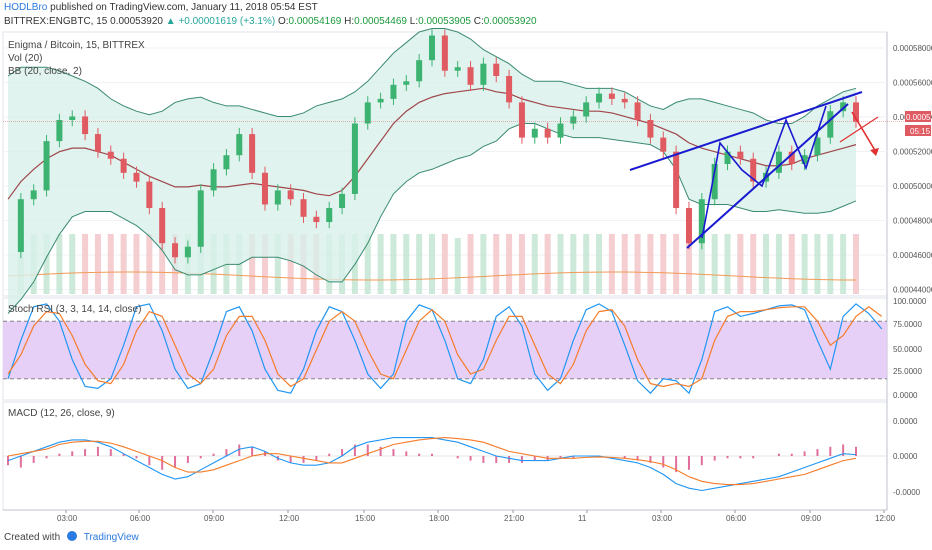 This screenshot has width=932, height=550. I want to click on rsi-label: Stoch RSI (3, 3, 14, 14, close), so click(74, 309).